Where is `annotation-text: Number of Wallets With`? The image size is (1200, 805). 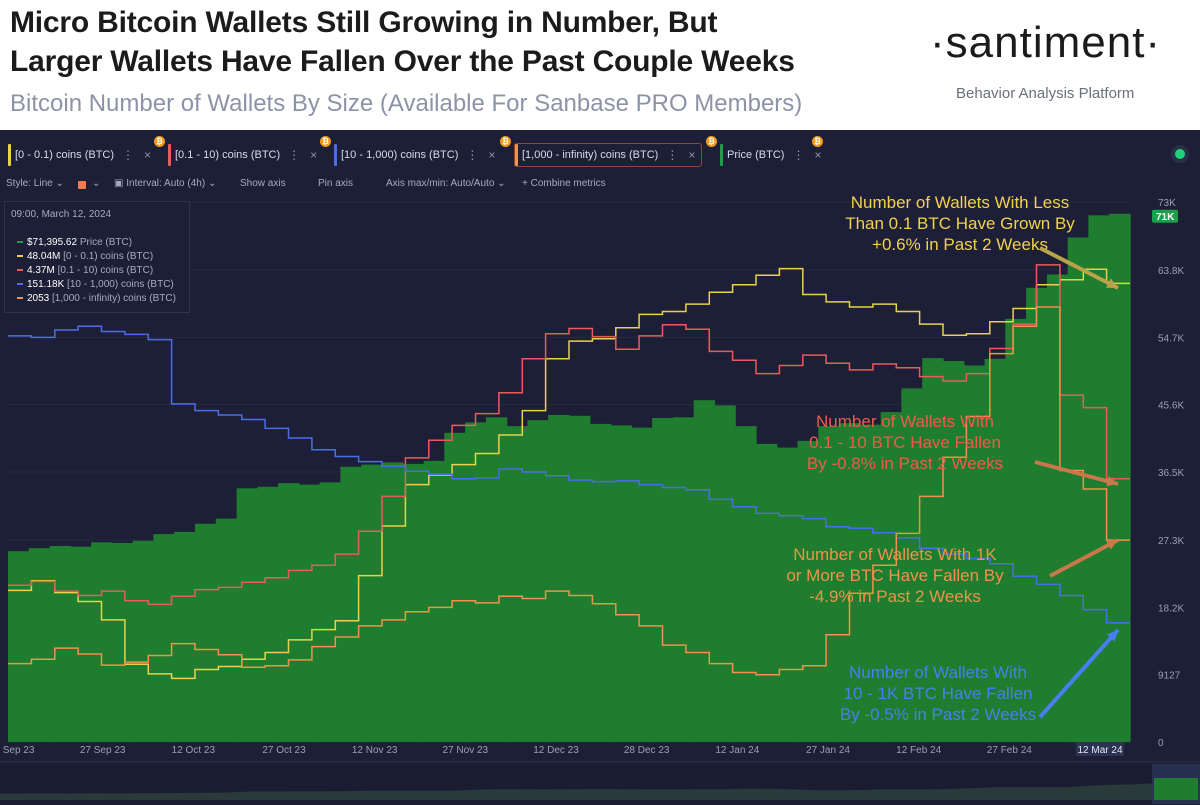 annotation-text: Number of Wallets With is located at coordinates (938, 672).